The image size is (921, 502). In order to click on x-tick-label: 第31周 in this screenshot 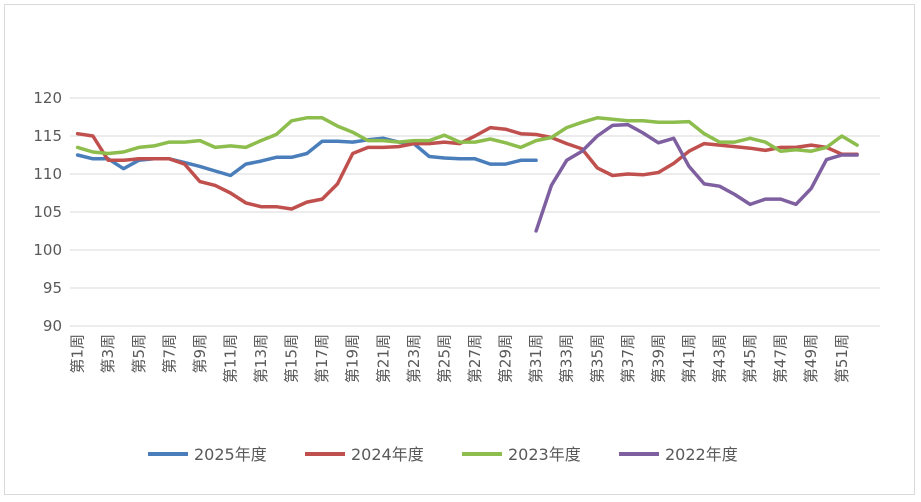, I will do `click(536, 358)`.